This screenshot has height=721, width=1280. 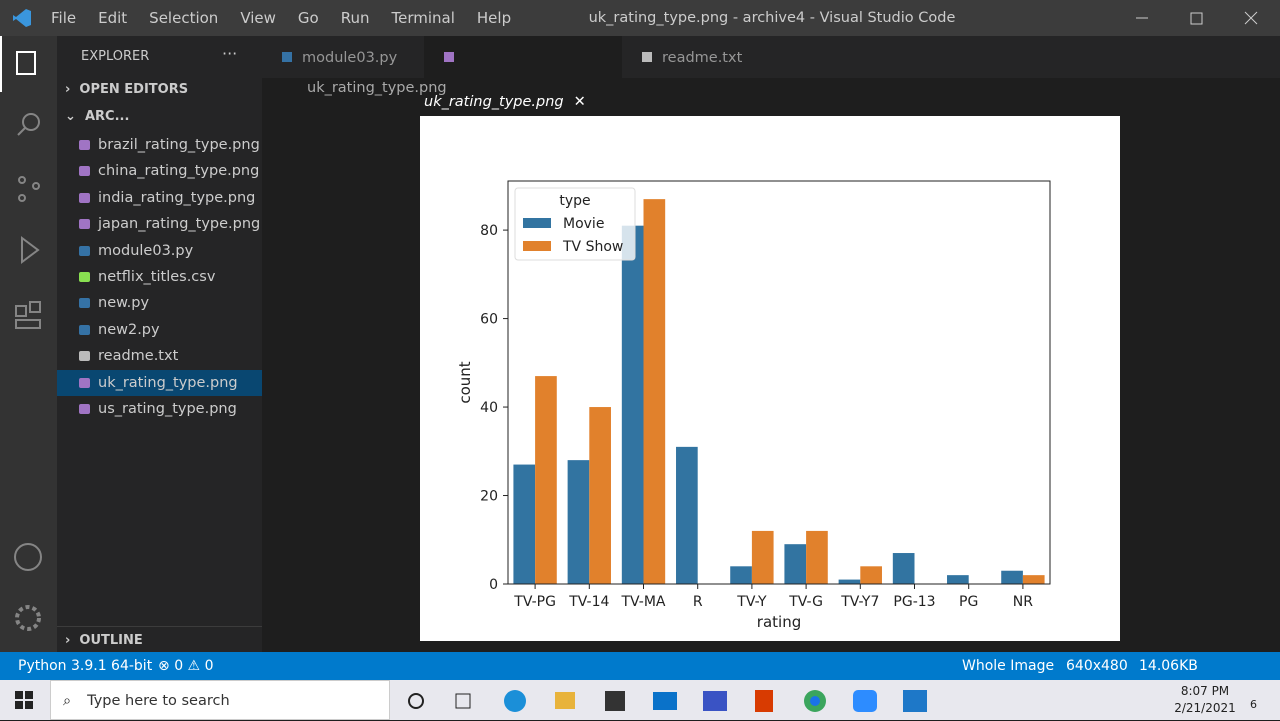 What do you see at coordinates (85, 666) in the screenshot?
I see `interpreter: Python 3.9.1 64-bit` at bounding box center [85, 666].